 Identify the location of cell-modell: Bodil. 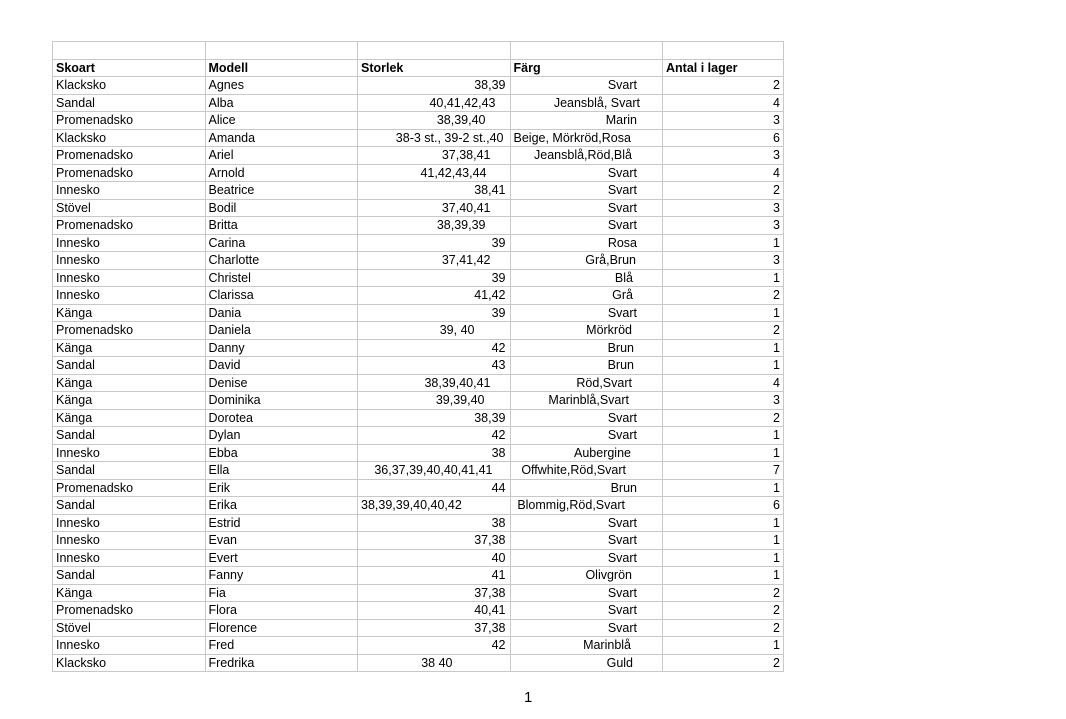
(281, 207).